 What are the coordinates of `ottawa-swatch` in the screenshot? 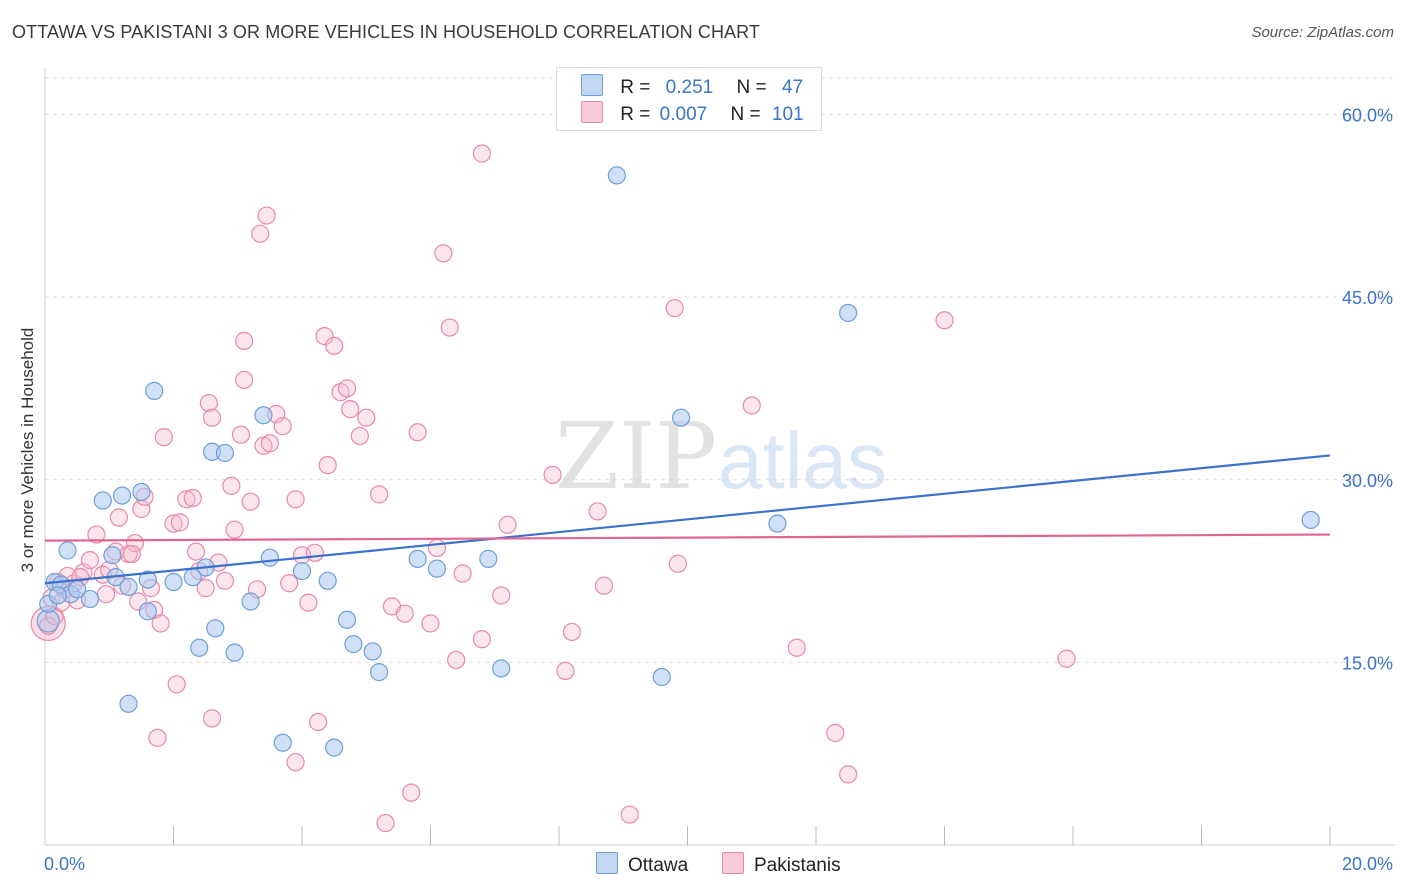 It's located at (592, 85).